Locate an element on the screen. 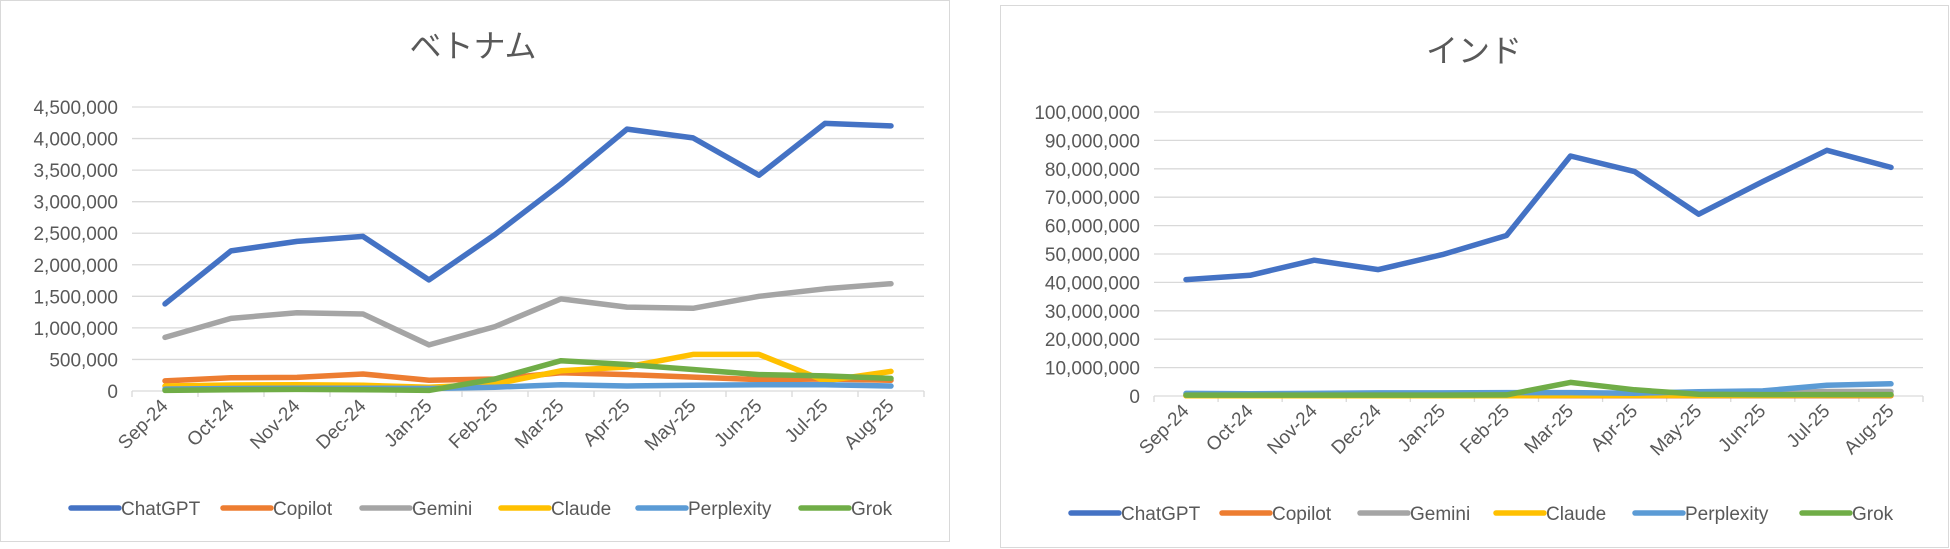 This screenshot has width=1950, height=549. y-tick-label: 500,000 is located at coordinates (83, 360).